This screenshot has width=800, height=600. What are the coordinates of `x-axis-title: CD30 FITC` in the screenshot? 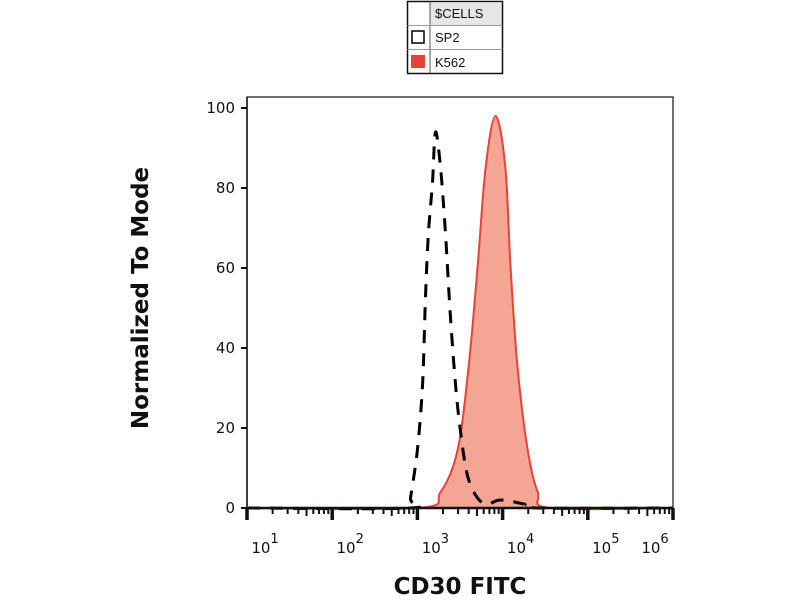 It's located at (460, 587).